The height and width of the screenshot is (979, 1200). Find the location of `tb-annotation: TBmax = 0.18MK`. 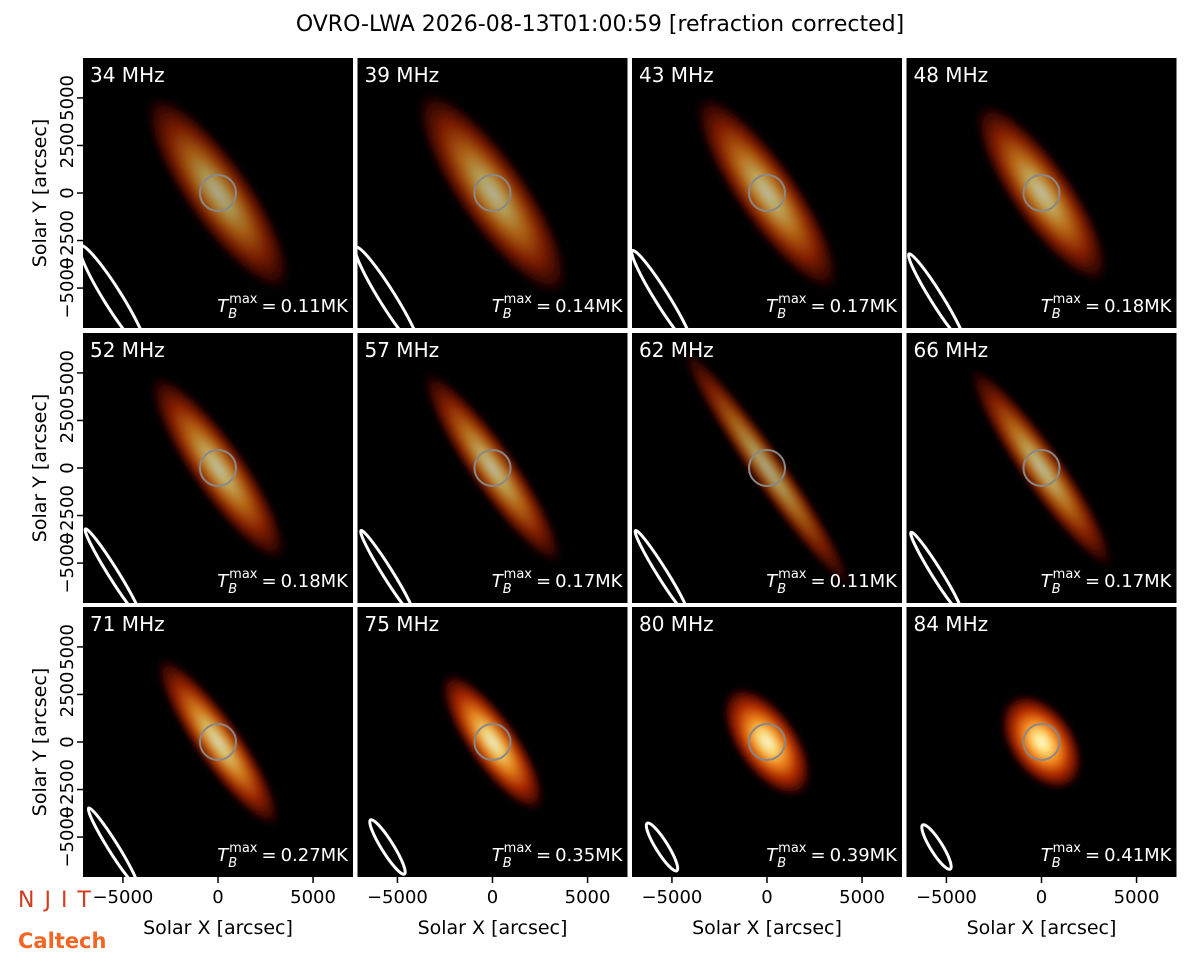

tb-annotation: TBmax = 0.18MK is located at coordinates (283, 582).